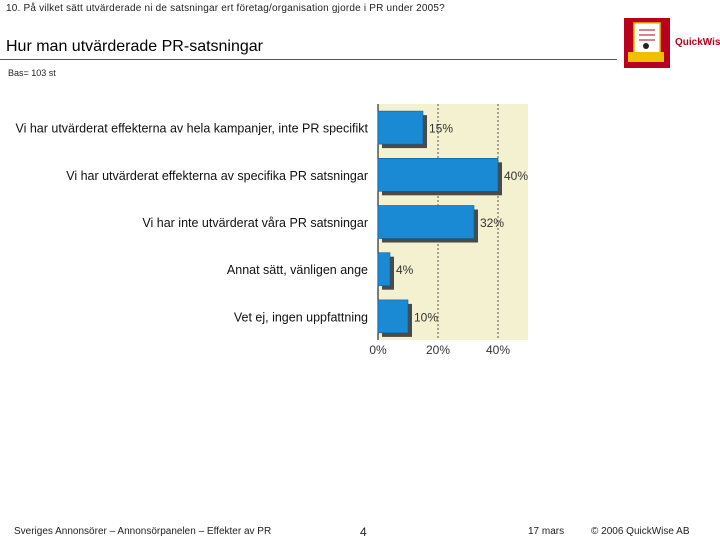 This screenshot has width=720, height=540. I want to click on data-label: 40%, so click(516, 176).